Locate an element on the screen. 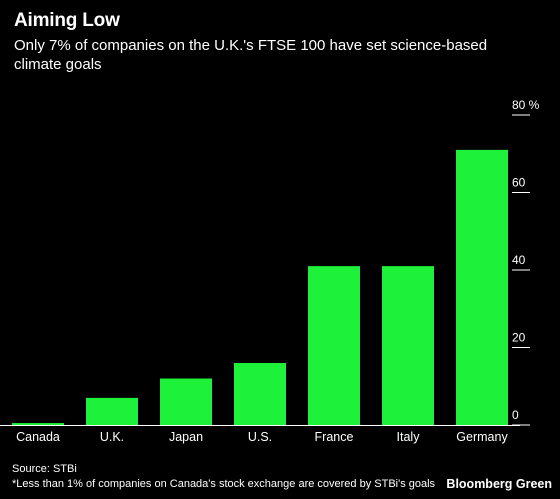 This screenshot has height=499, width=560. bar-germany is located at coordinates (482, 287).